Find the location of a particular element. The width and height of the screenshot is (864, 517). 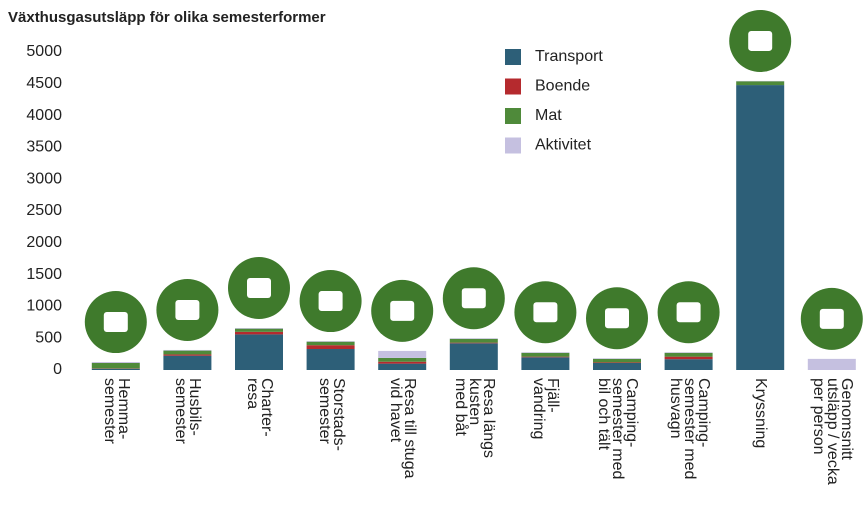

x-tick-label: Storstads- semester is located at coordinates (331, 414).